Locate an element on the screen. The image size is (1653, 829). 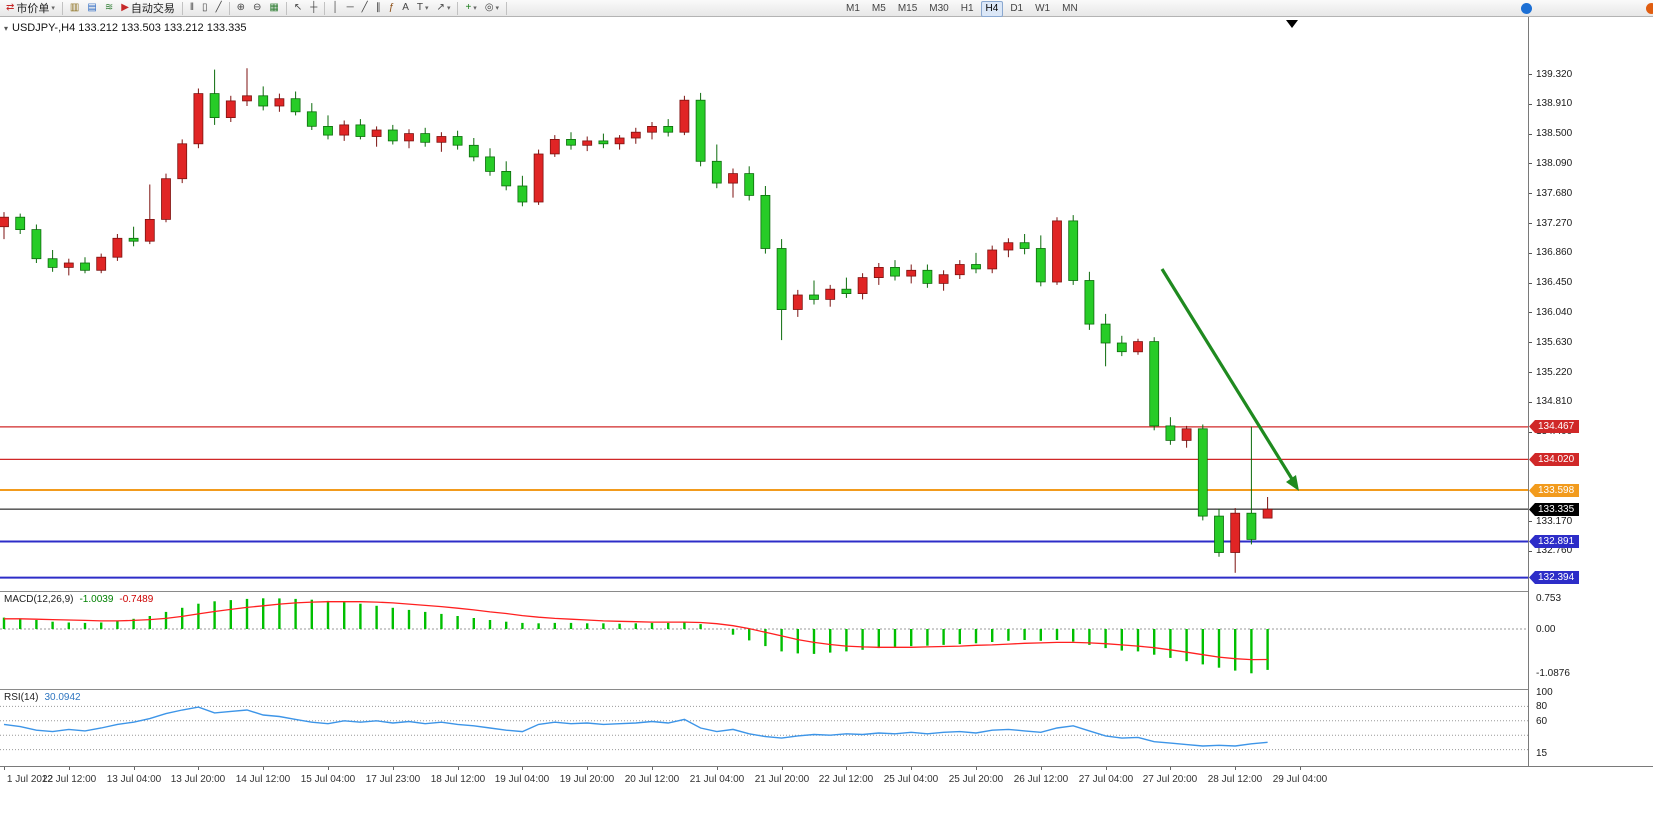
timeframe-h1-button: H1 is located at coordinates (967, 8).